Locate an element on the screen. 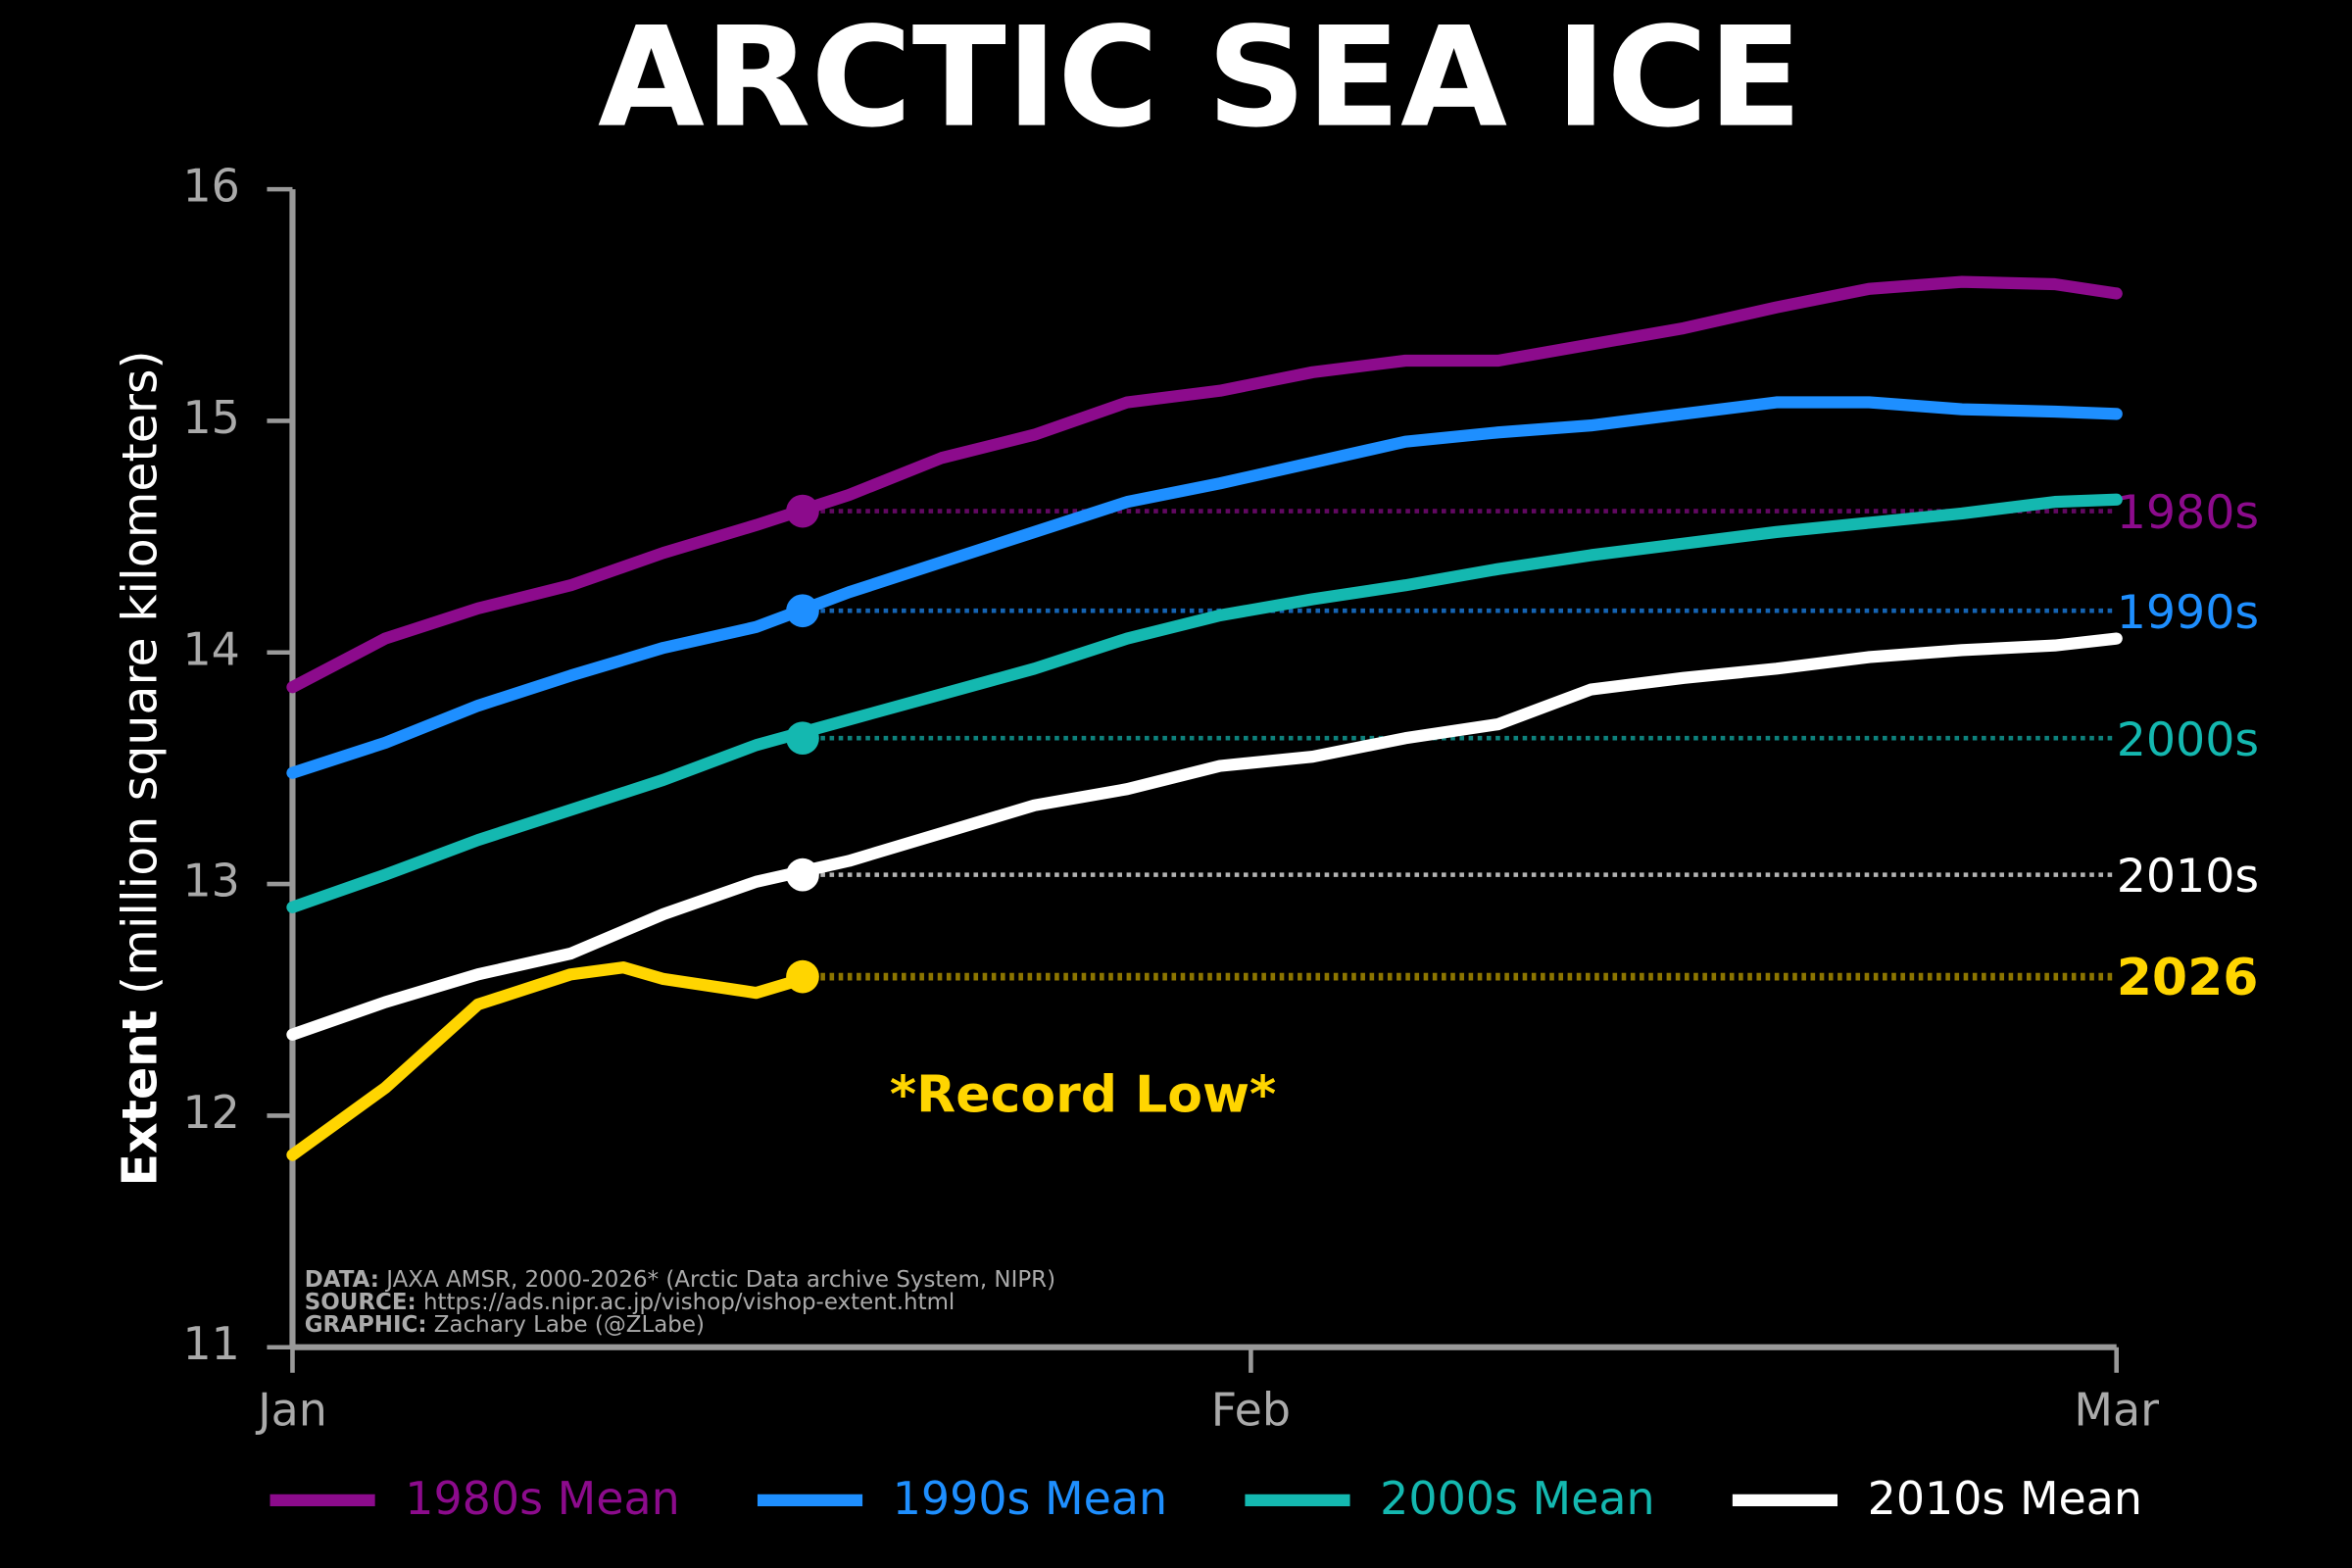 The image size is (2352, 1568). y-tick-label: 14 is located at coordinates (210, 648).